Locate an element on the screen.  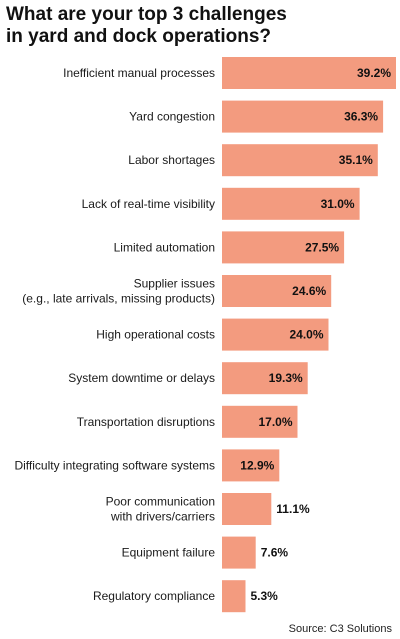
category-label-8: Transportation disruptions is located at coordinates (146, 422).